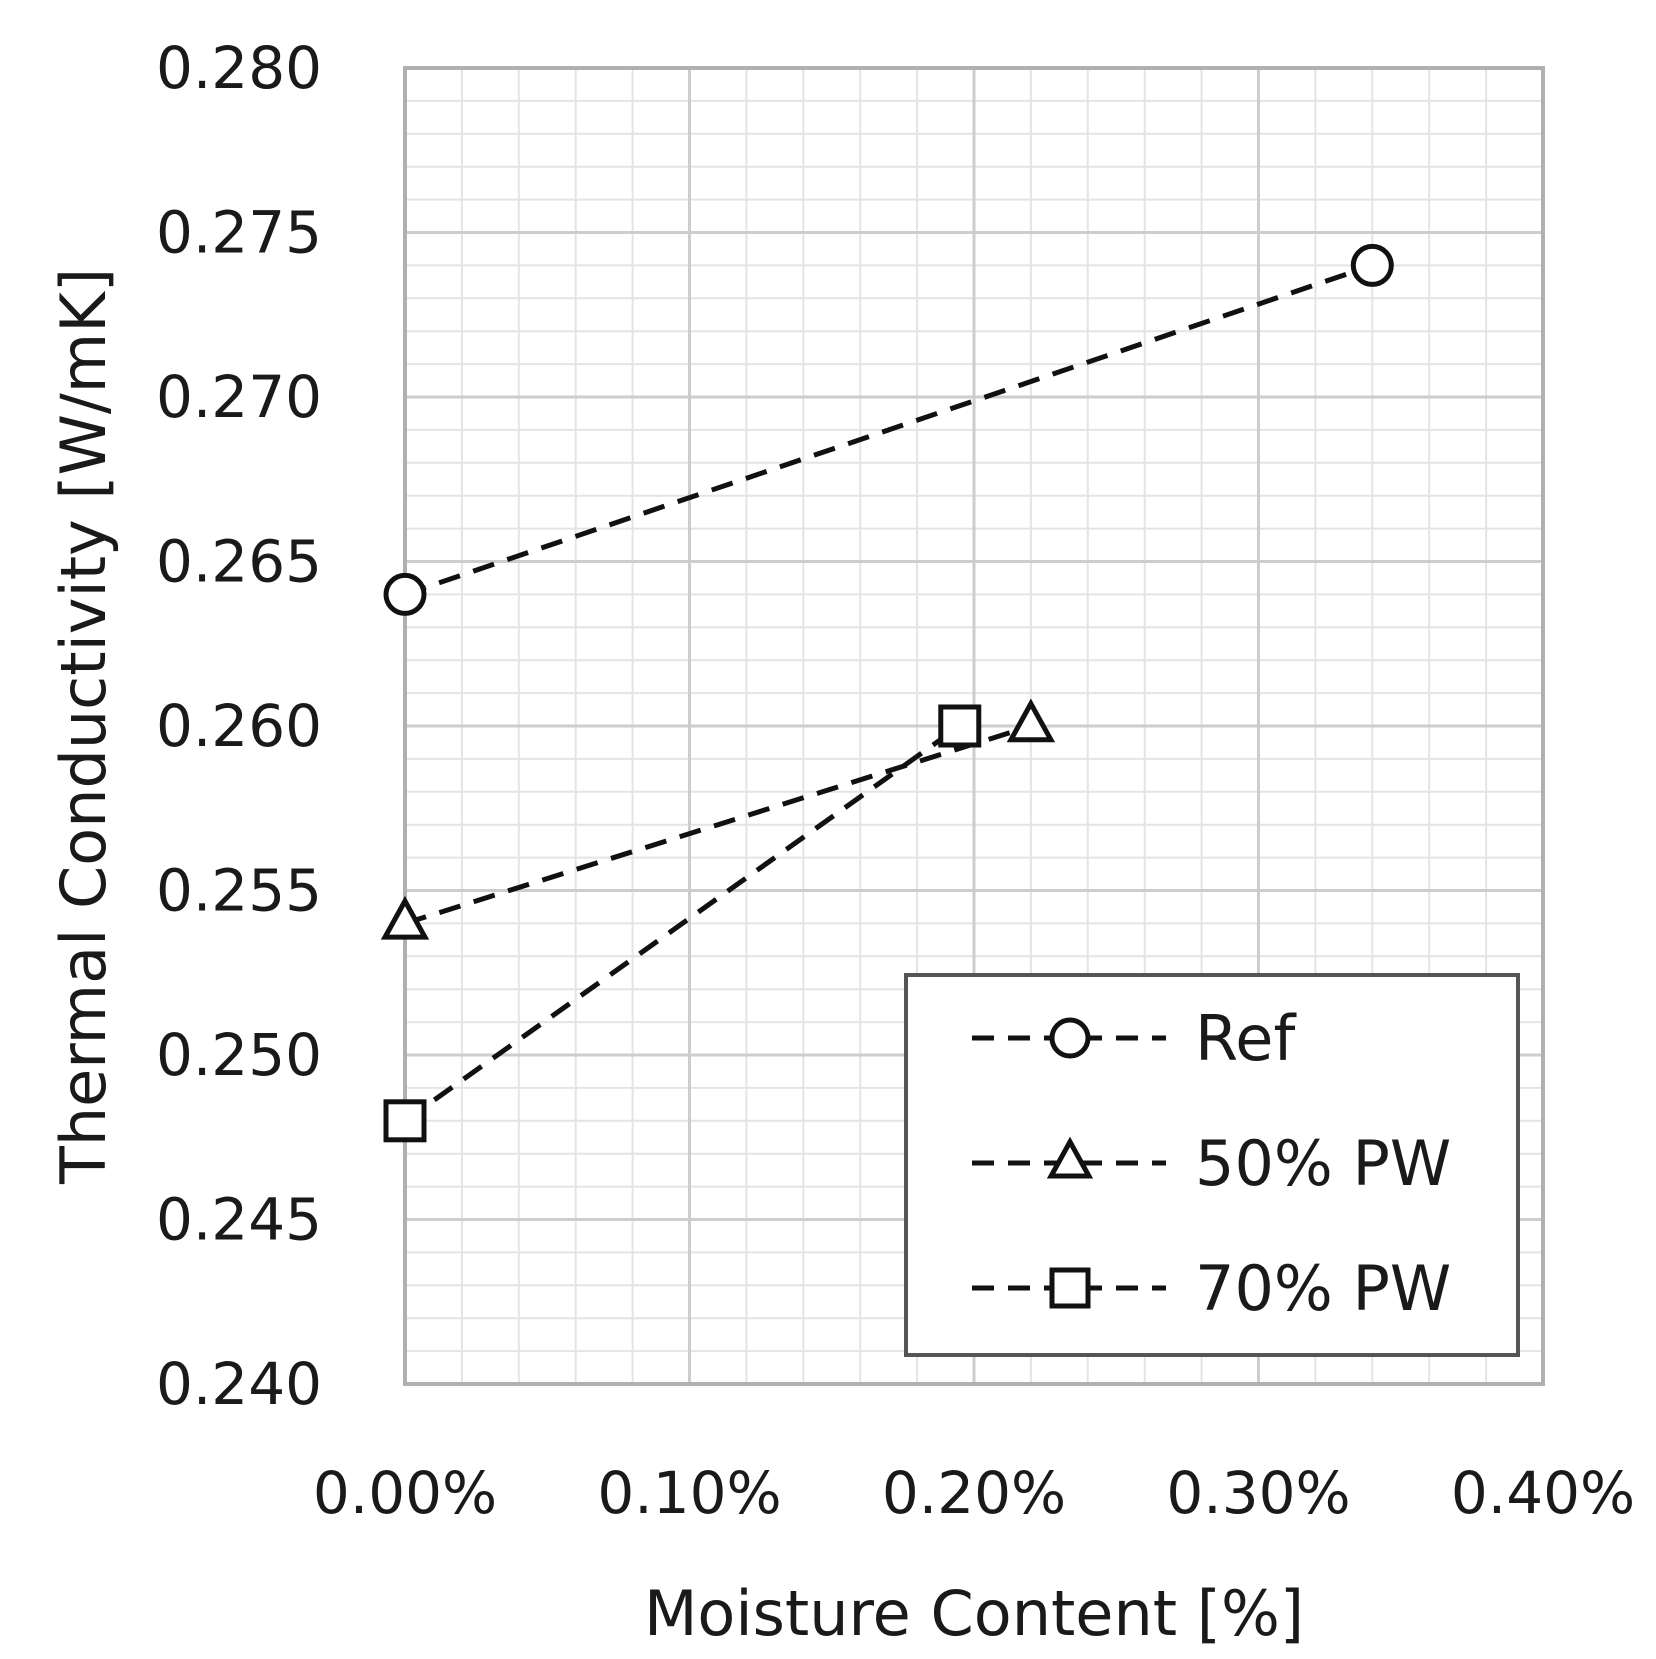 The image size is (1656, 1659). I want to click on x-tick-label: 0.30%, so click(1258, 1493).